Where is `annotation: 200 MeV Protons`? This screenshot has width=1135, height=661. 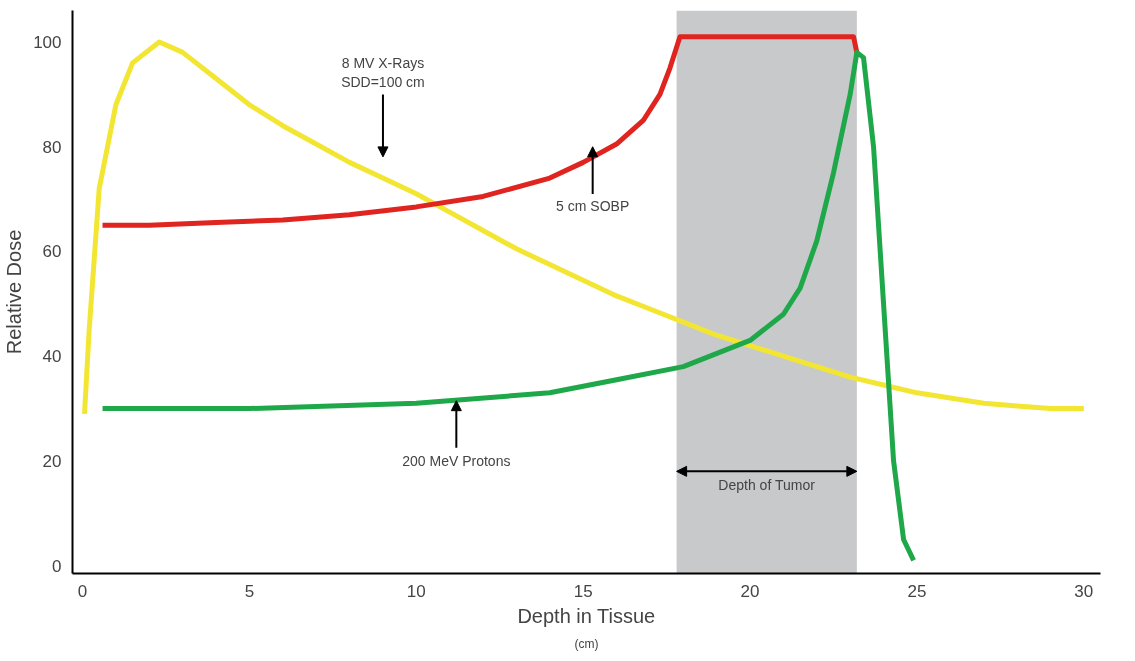 annotation: 200 MeV Protons is located at coordinates (456, 461).